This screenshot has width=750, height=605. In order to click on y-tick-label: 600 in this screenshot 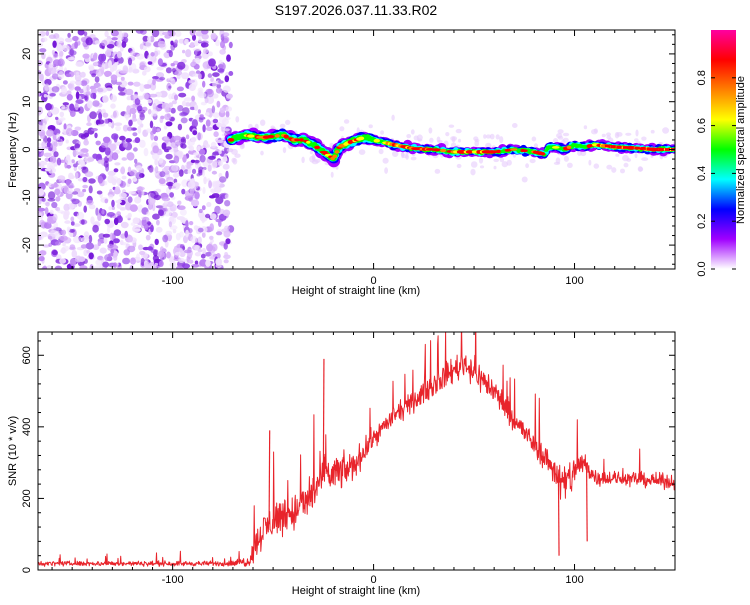, I will do `click(27, 355)`.